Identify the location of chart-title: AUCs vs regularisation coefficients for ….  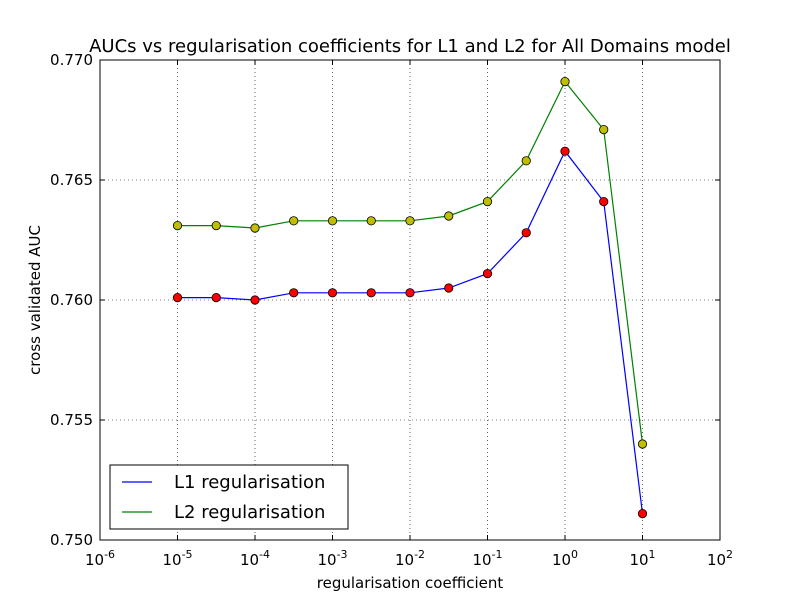
(410, 46).